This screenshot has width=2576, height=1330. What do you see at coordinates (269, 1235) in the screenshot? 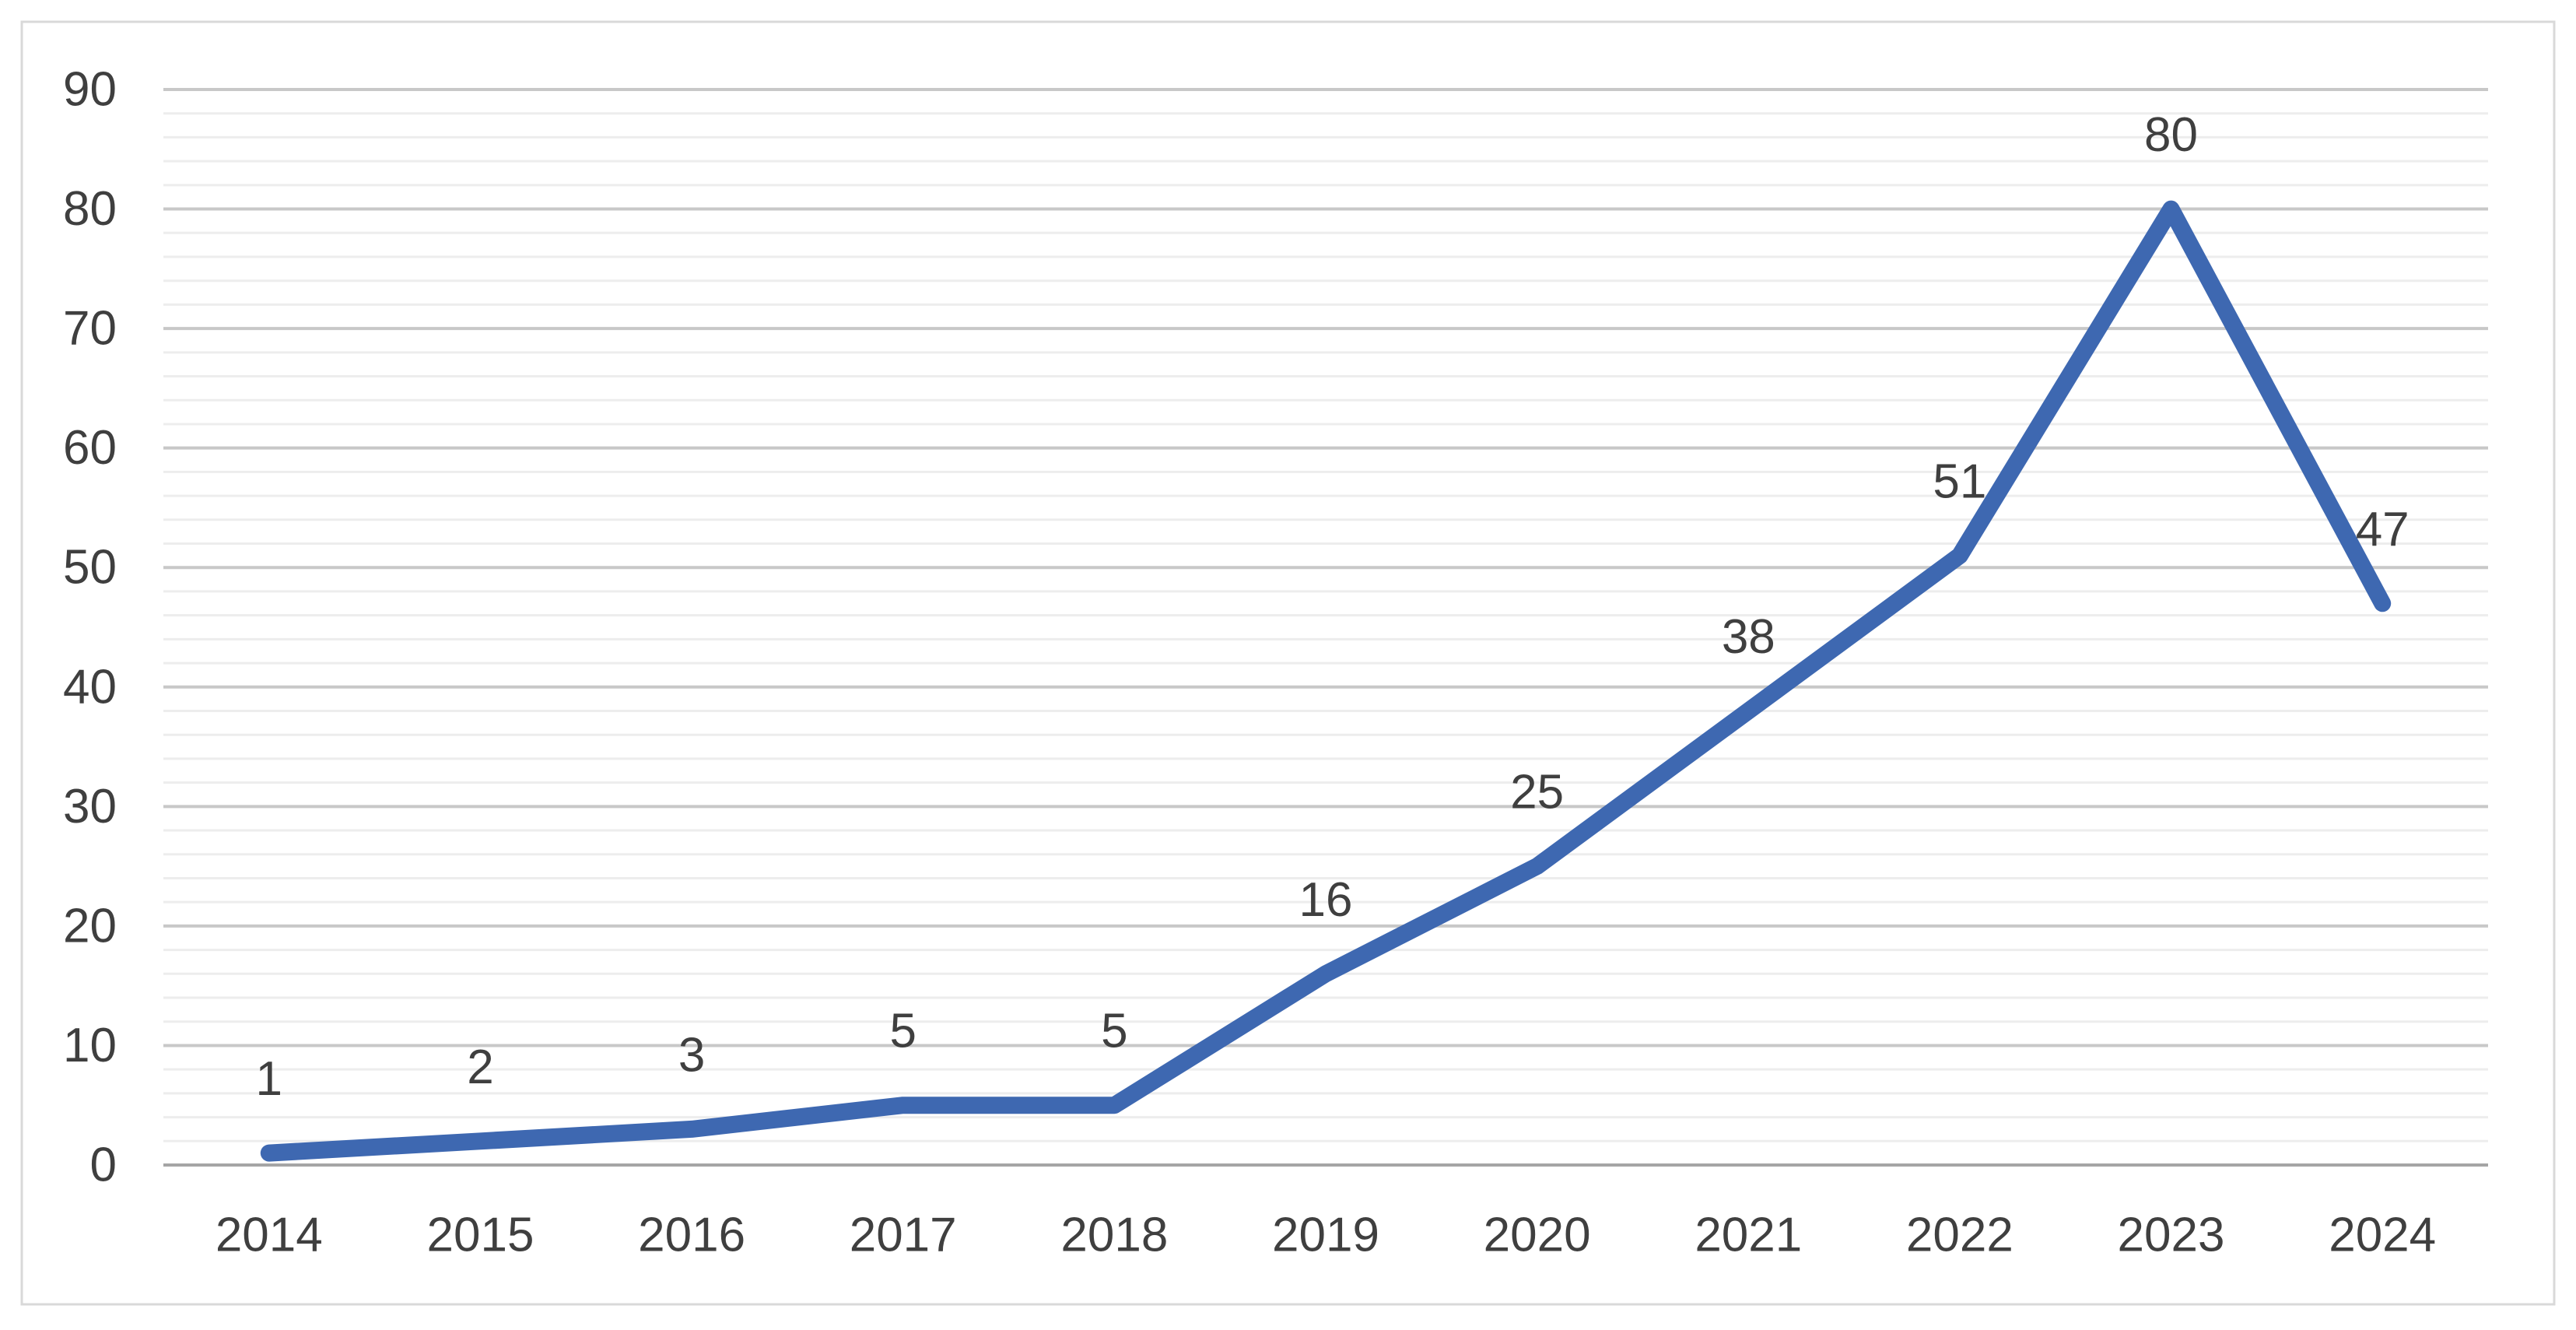
I see `x-axis-tick-label: 2014` at bounding box center [269, 1235].